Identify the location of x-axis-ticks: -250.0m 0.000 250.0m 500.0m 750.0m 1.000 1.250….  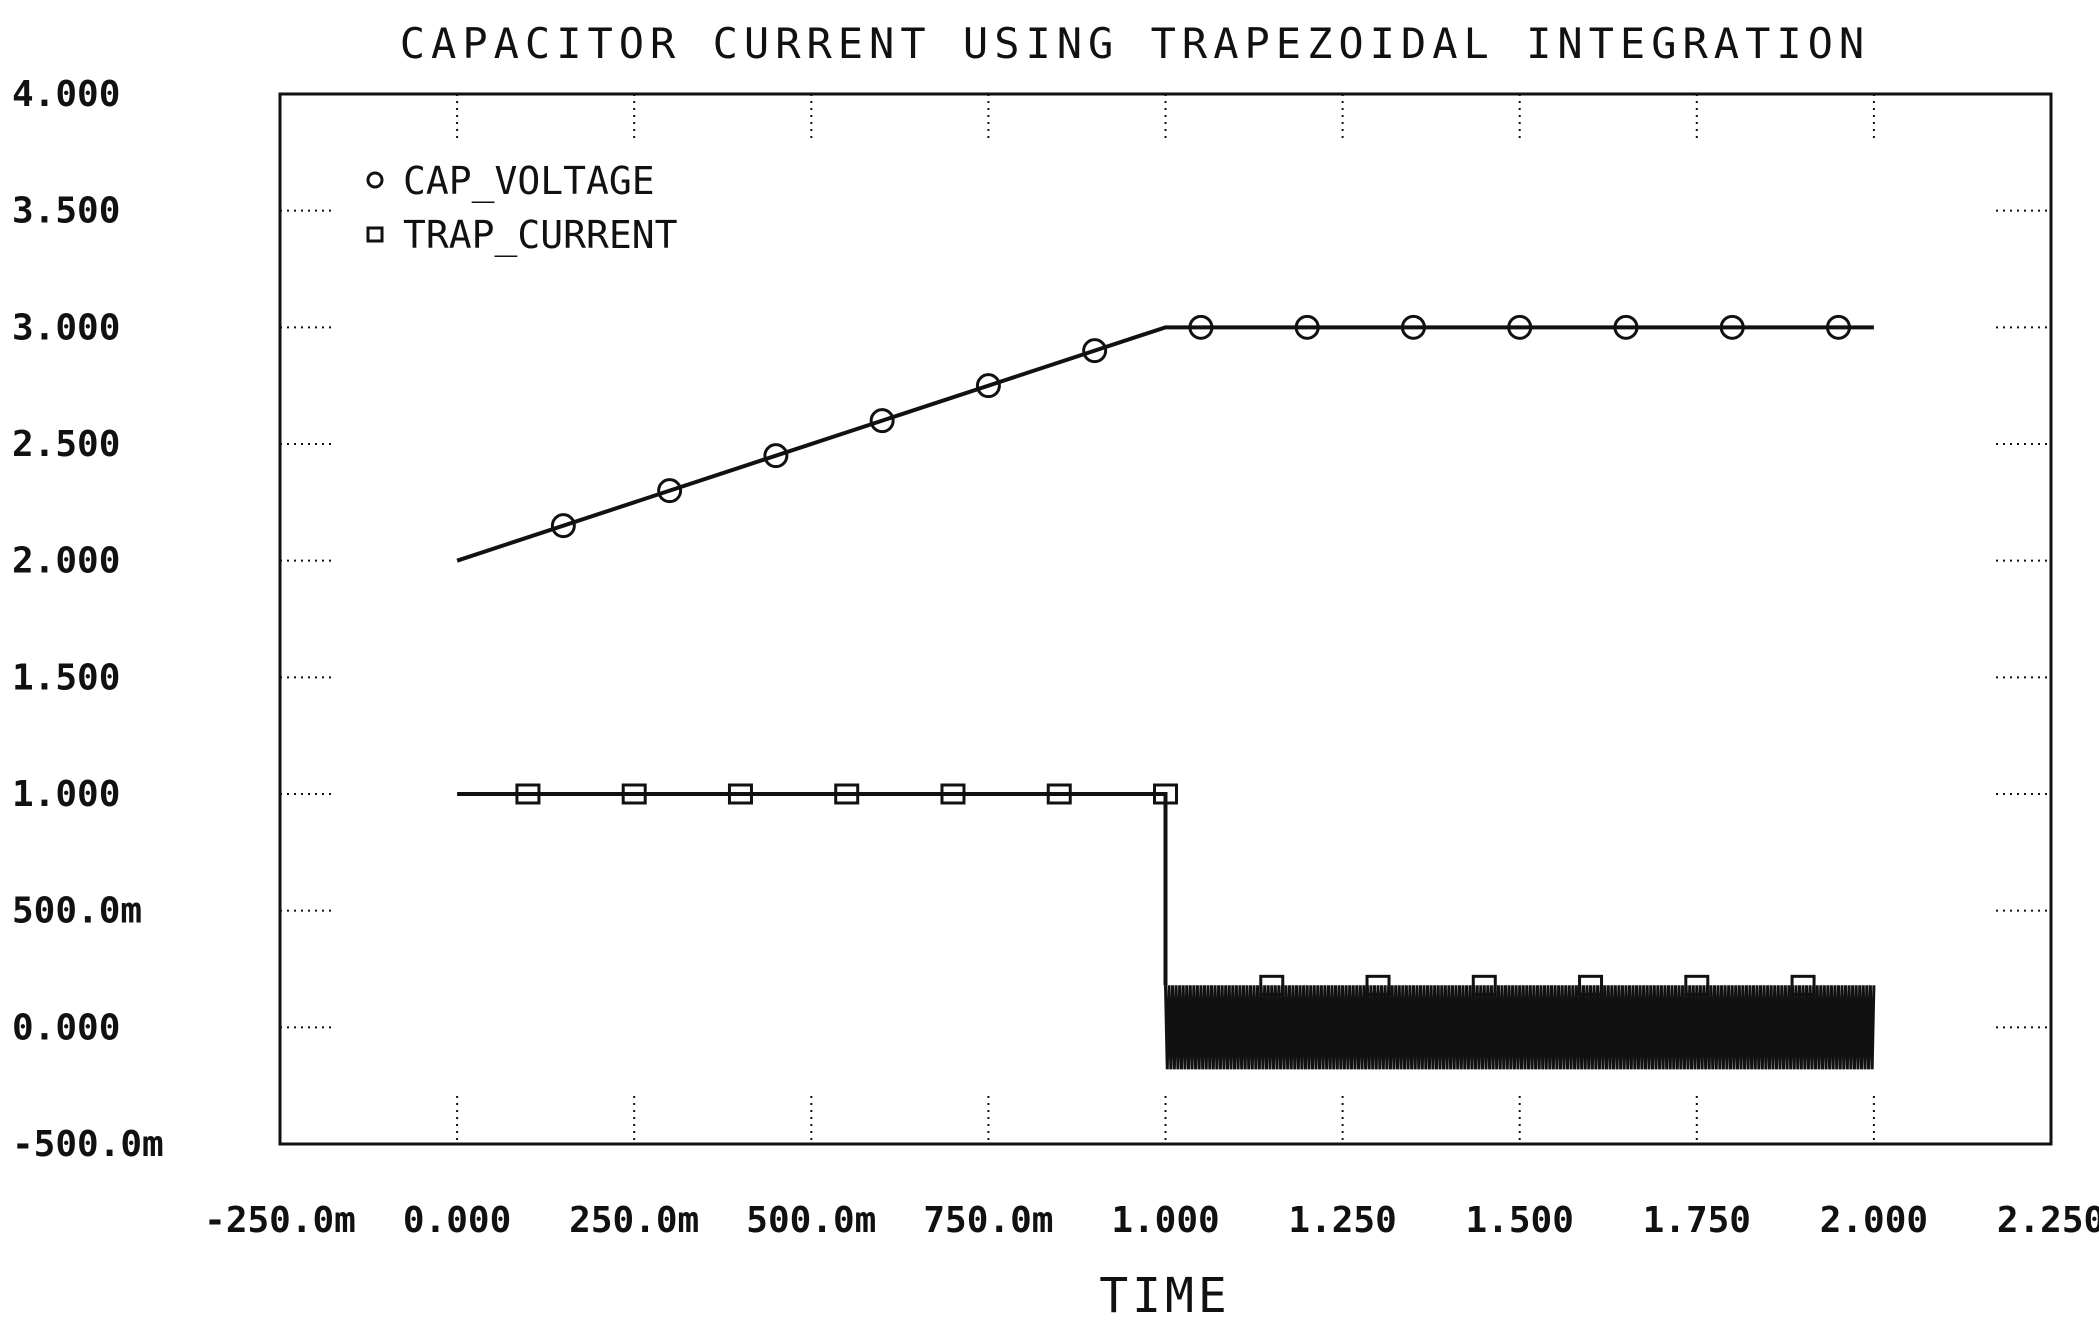
(1151, 1220).